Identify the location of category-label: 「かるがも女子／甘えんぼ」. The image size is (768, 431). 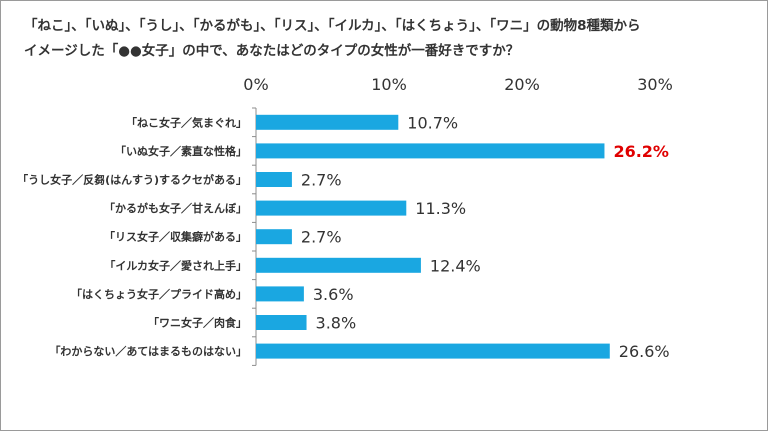
(175, 208).